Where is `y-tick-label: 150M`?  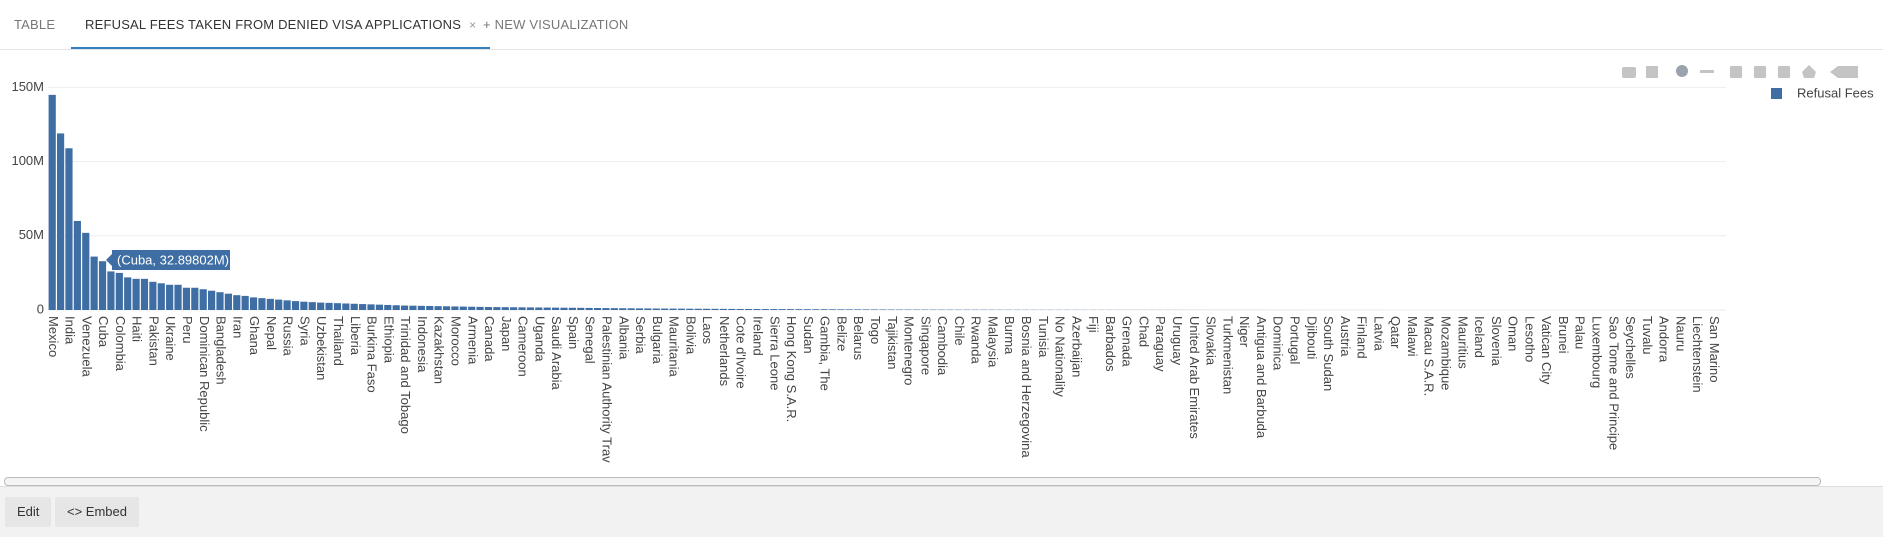
y-tick-label: 150M is located at coordinates (27, 86).